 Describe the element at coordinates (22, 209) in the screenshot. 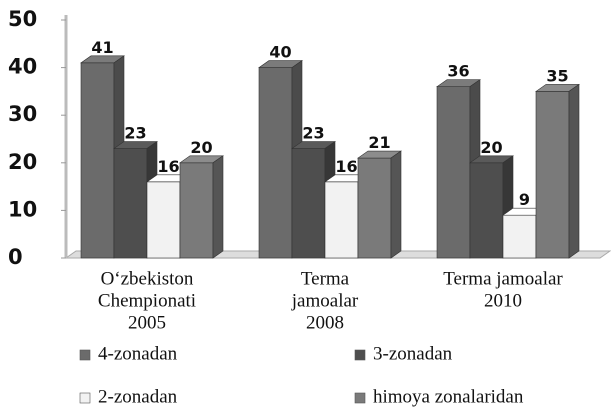

I see `y-tick-label: 10` at that location.